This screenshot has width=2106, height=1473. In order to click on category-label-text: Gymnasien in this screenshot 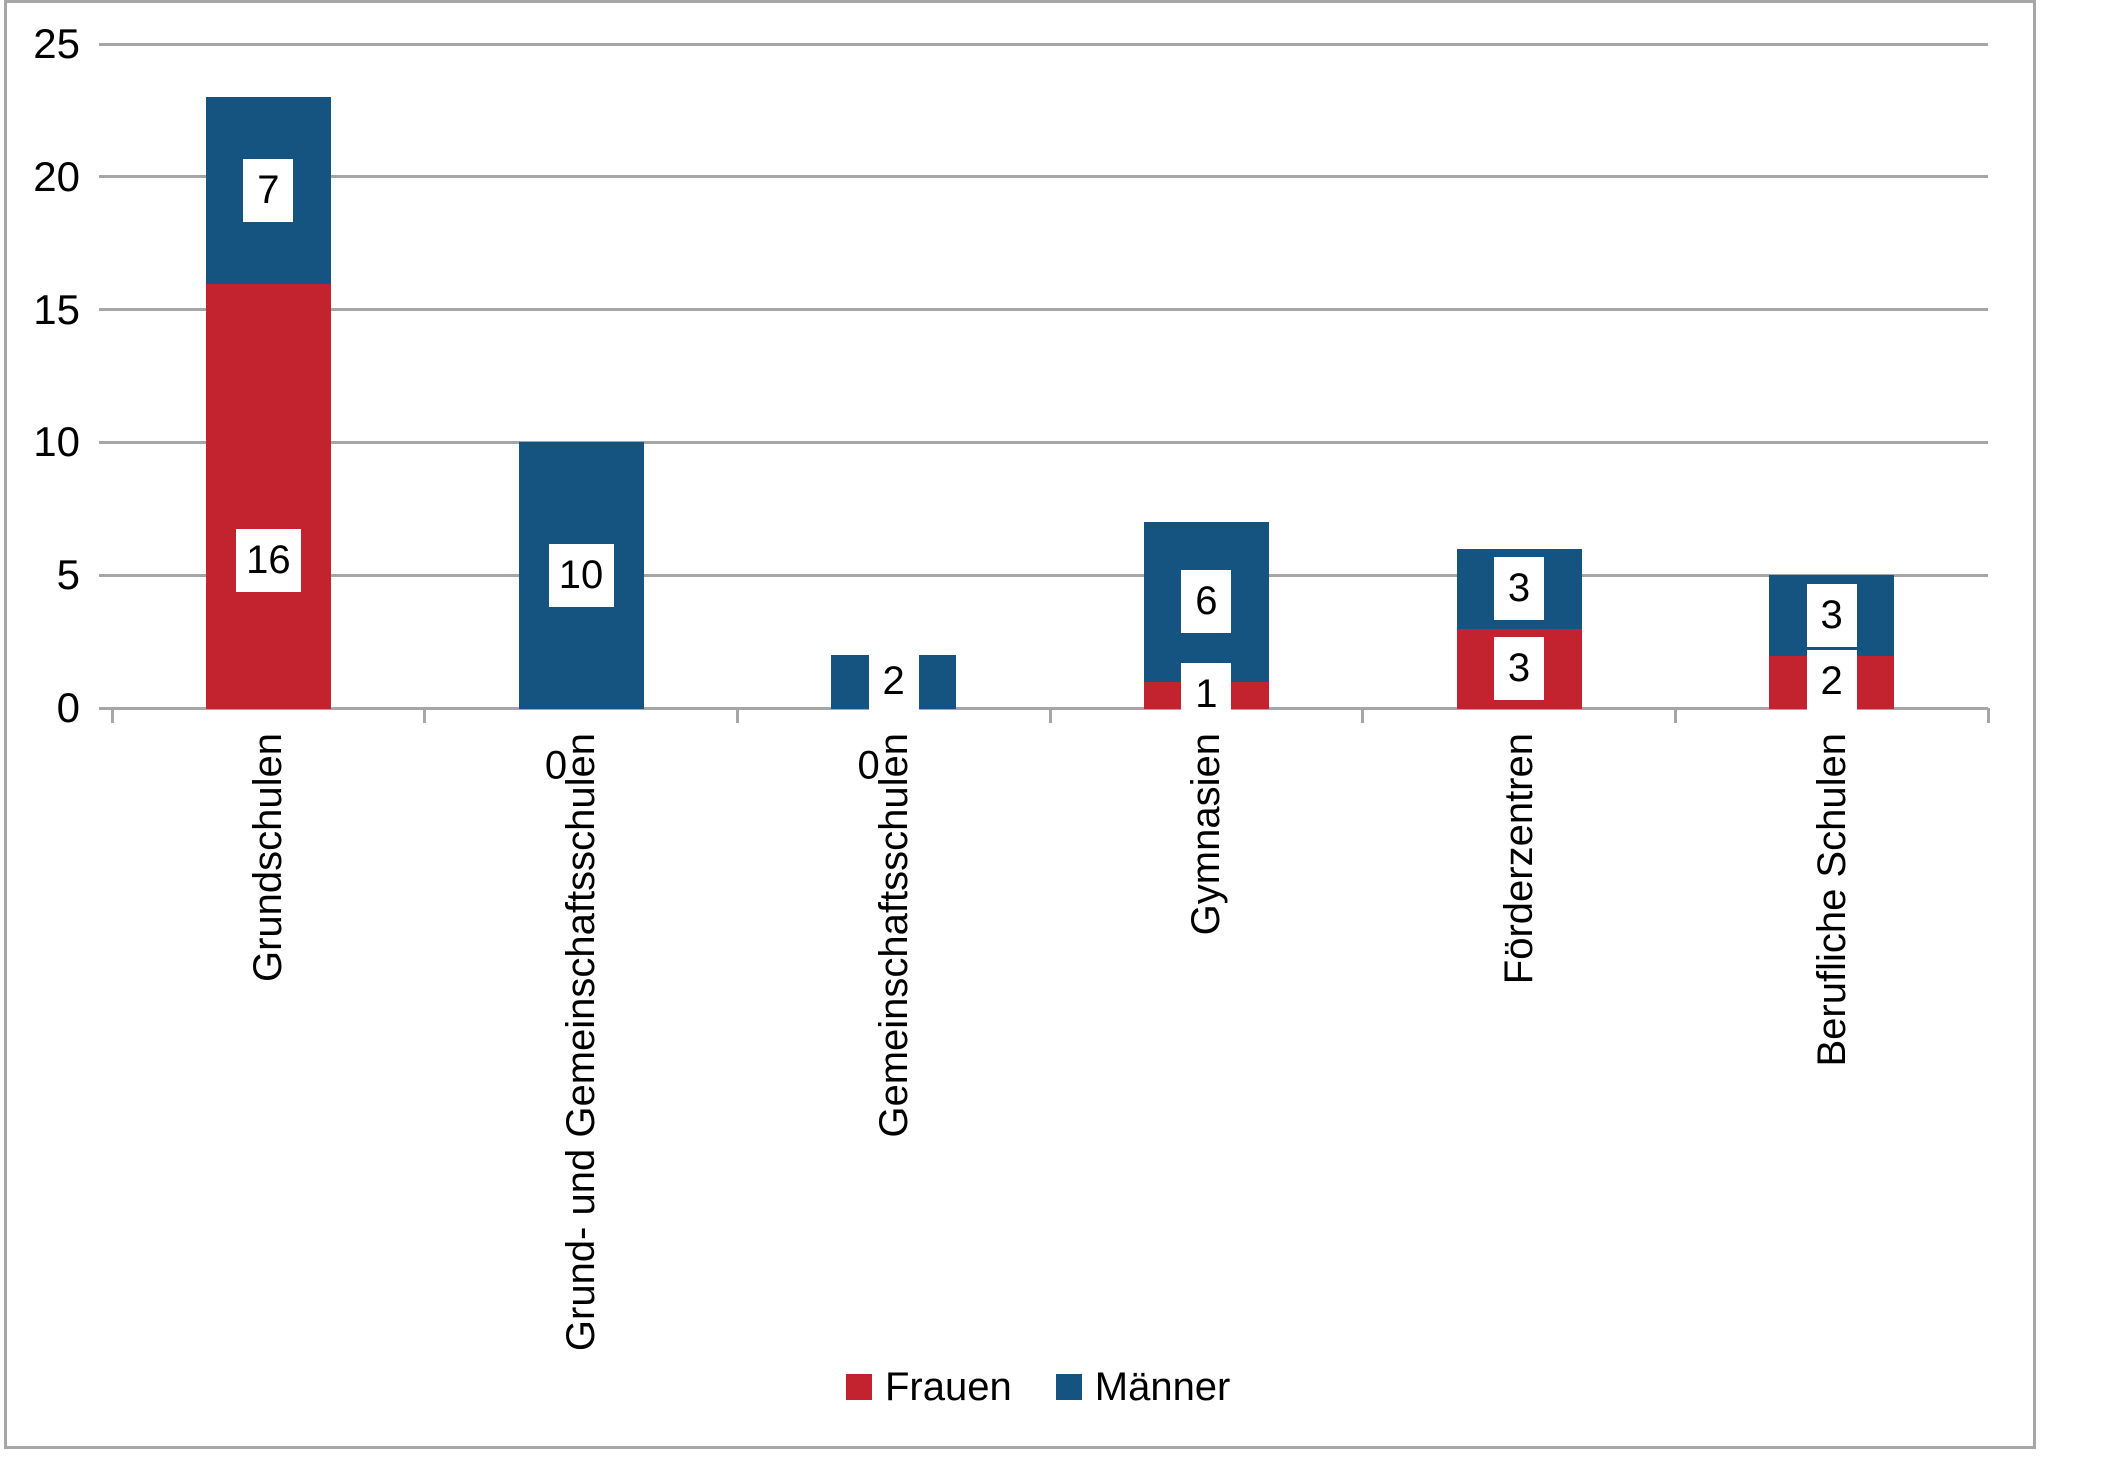, I will do `click(1206, 834)`.